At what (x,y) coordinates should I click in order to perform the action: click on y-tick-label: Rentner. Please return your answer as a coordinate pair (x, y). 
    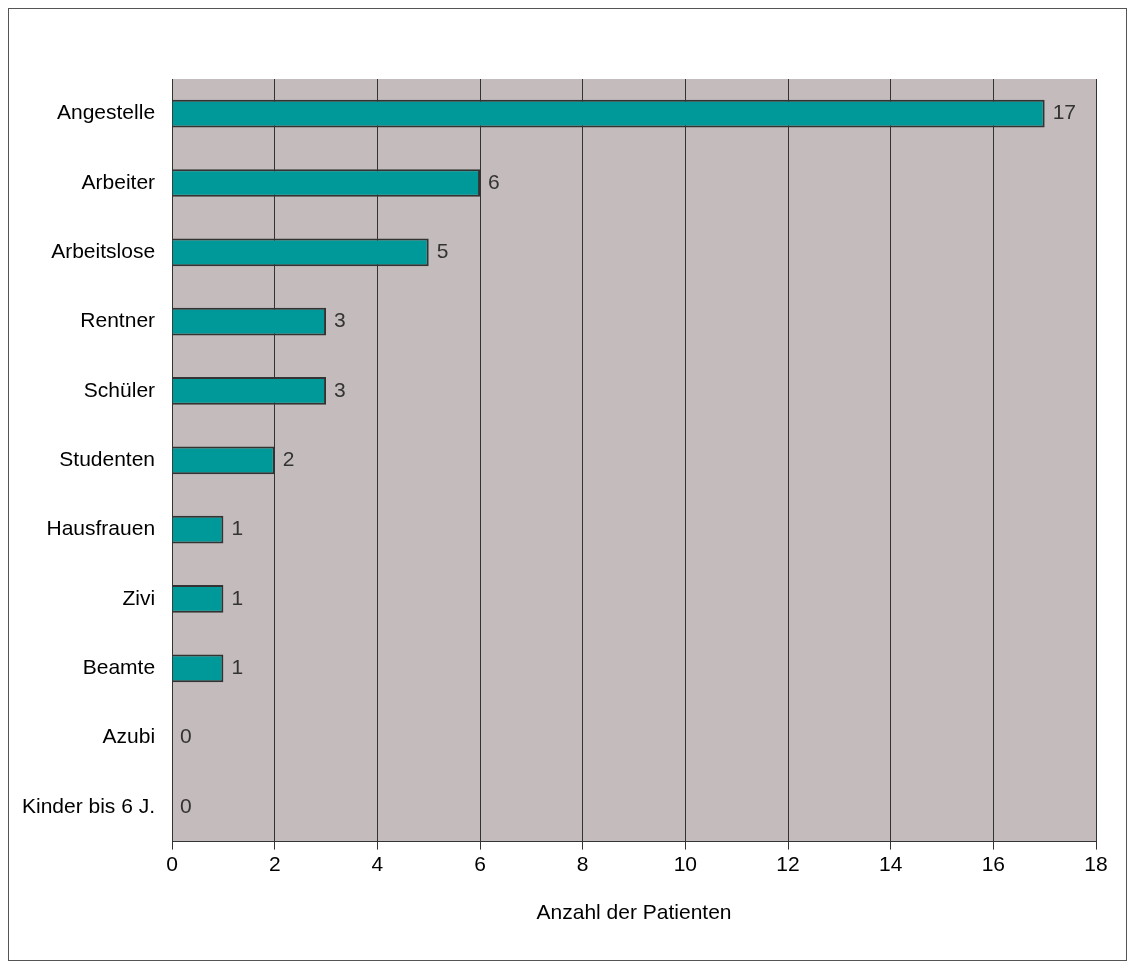
    Looking at the image, I should click on (118, 320).